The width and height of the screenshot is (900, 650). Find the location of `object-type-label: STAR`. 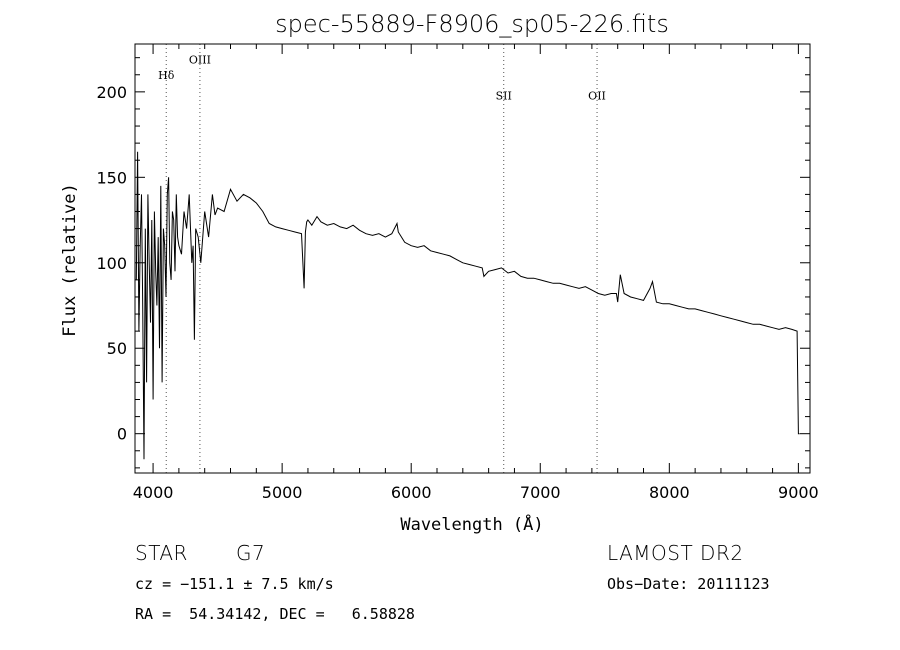

object-type-label: STAR is located at coordinates (161, 553).